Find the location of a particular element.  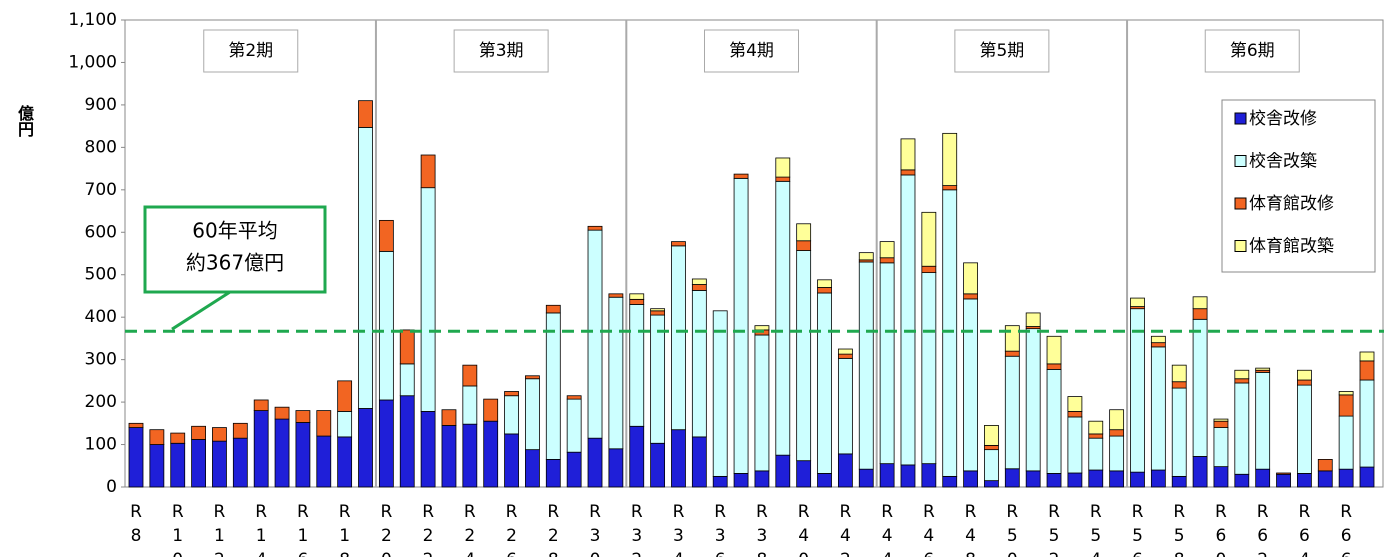

x-tick-label: R 32 is located at coordinates (636, 529).